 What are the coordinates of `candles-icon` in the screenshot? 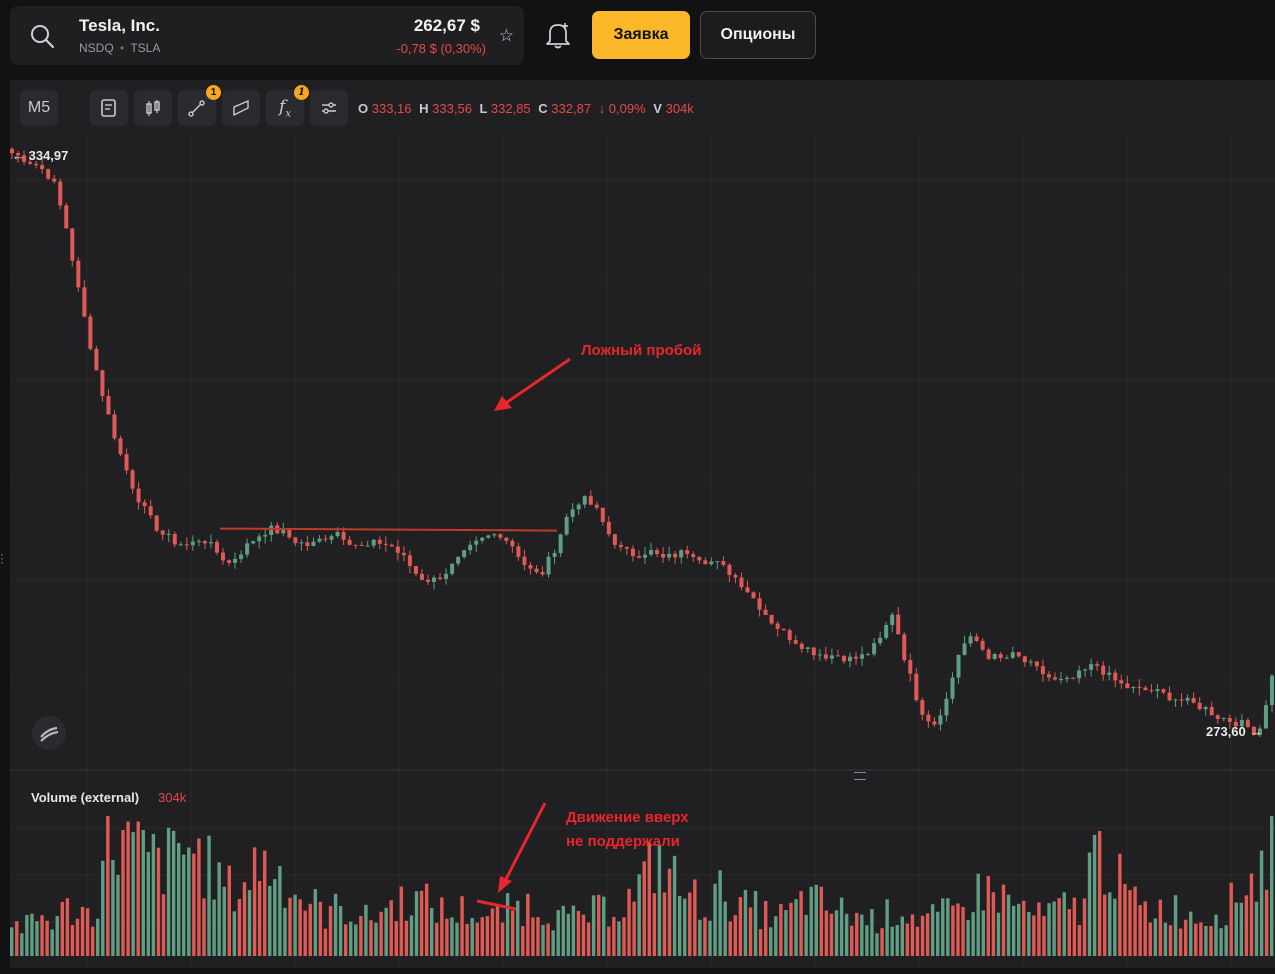 It's located at (153, 108).